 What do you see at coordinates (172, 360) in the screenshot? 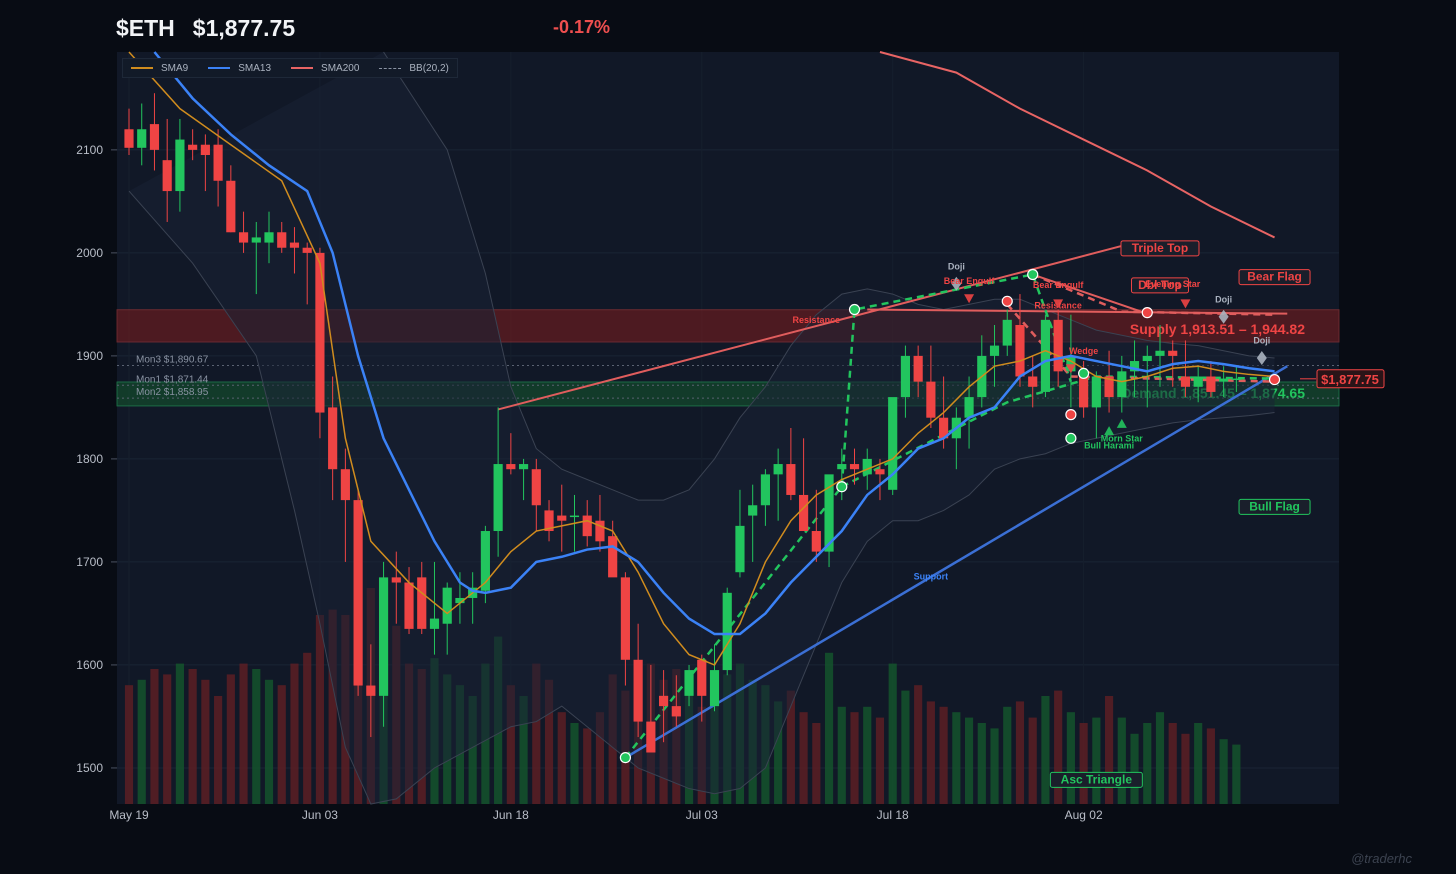
I see `monthly-level-label: Mon3 $1,890.67` at bounding box center [172, 360].